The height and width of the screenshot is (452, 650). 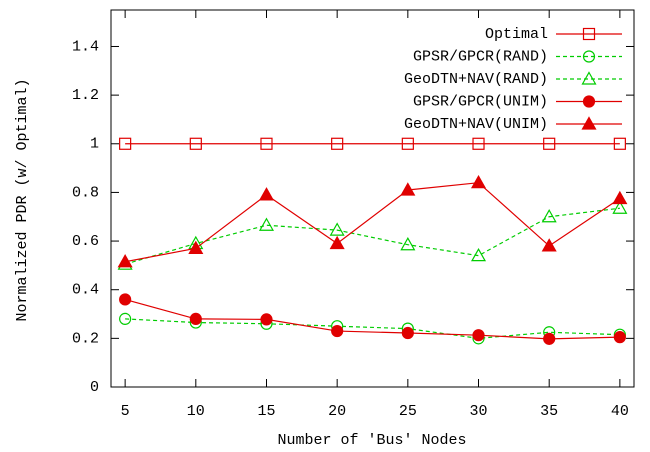 I want to click on x-tick-label: 20, so click(x=337, y=411).